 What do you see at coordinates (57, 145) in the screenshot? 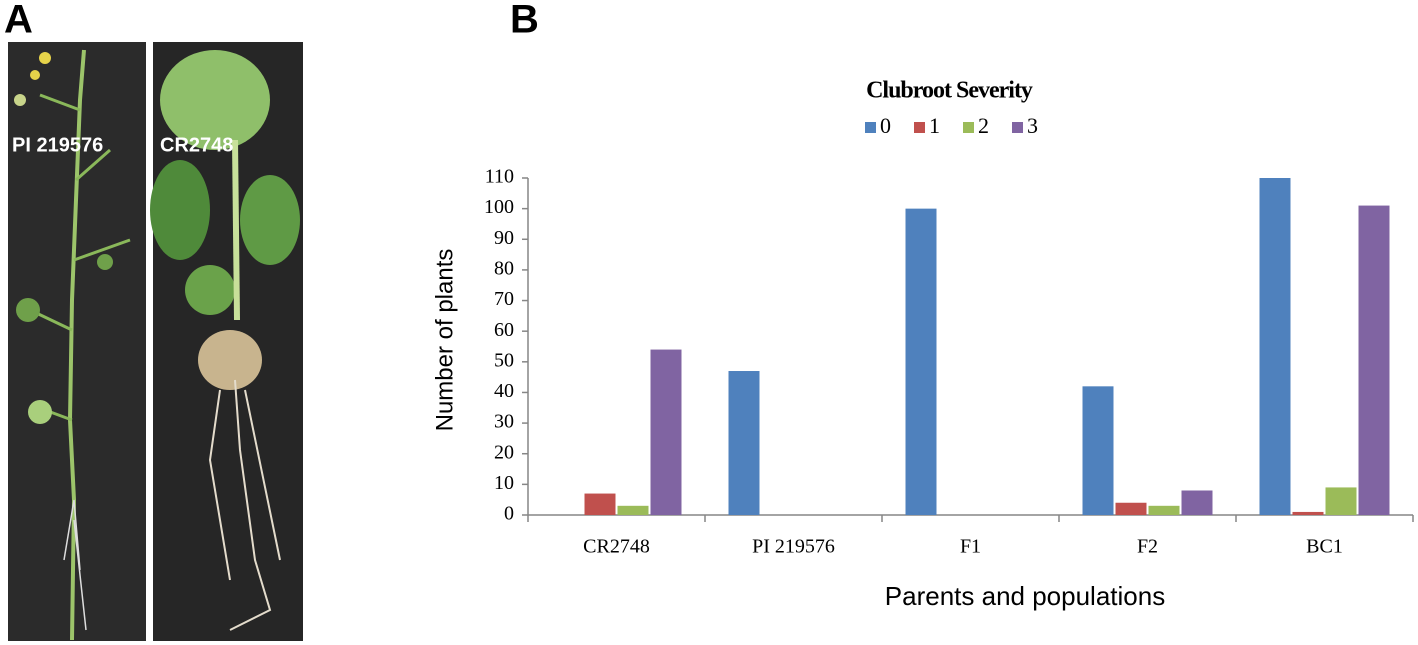
I see `photo-label: PI 219576` at bounding box center [57, 145].